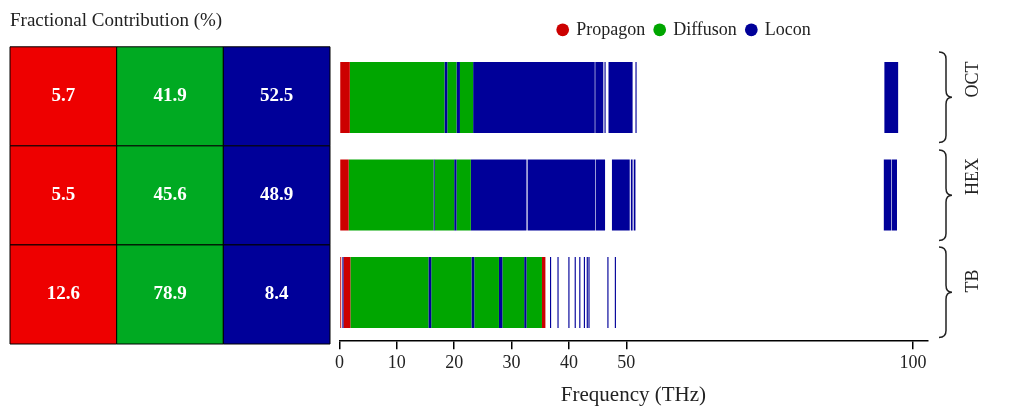  What do you see at coordinates (611, 28) in the screenshot?
I see `legend-label: Propagon` at bounding box center [611, 28].